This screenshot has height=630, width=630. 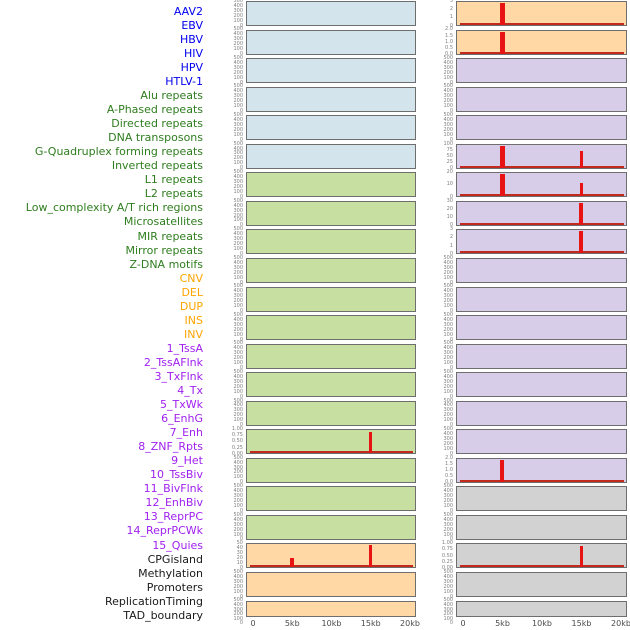 What do you see at coordinates (331, 442) in the screenshot?
I see `panel-Microsatellites` at bounding box center [331, 442].